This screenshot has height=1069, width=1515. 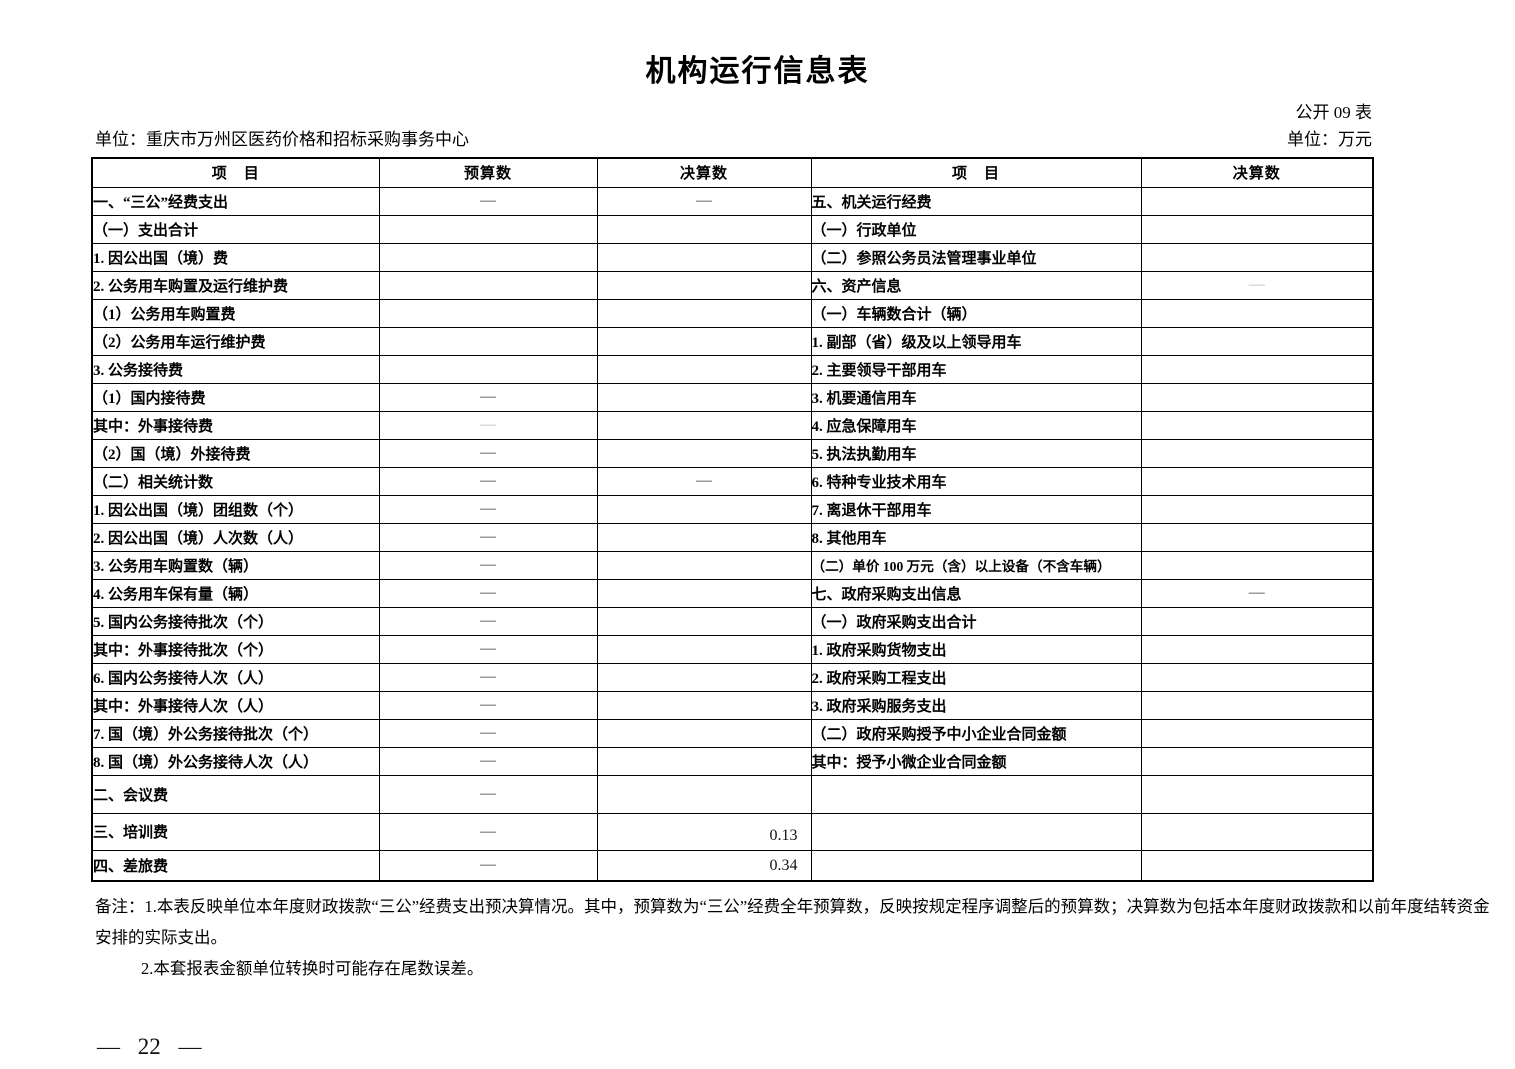 I want to click on unit-row: 单位：重庆市万州区医药价格和招标采购事务中心 单位：万元, so click(x=733, y=137).